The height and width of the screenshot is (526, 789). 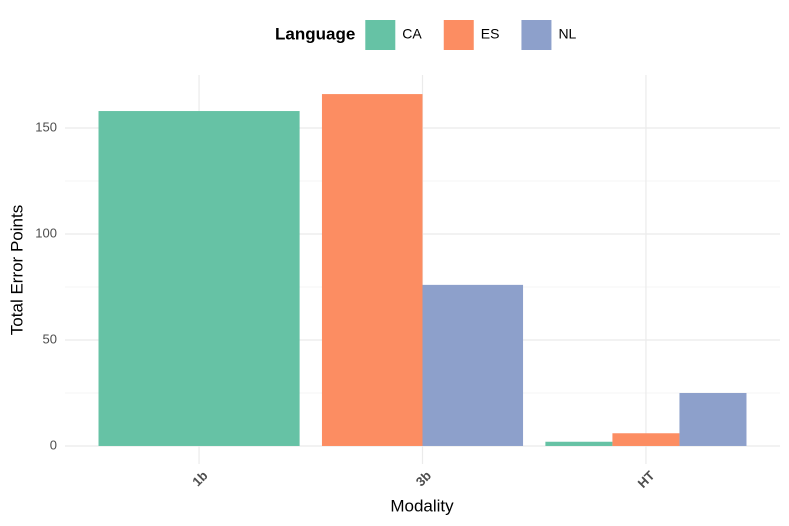 What do you see at coordinates (426, 35) in the screenshot?
I see `legend: Language CA ES NL` at bounding box center [426, 35].